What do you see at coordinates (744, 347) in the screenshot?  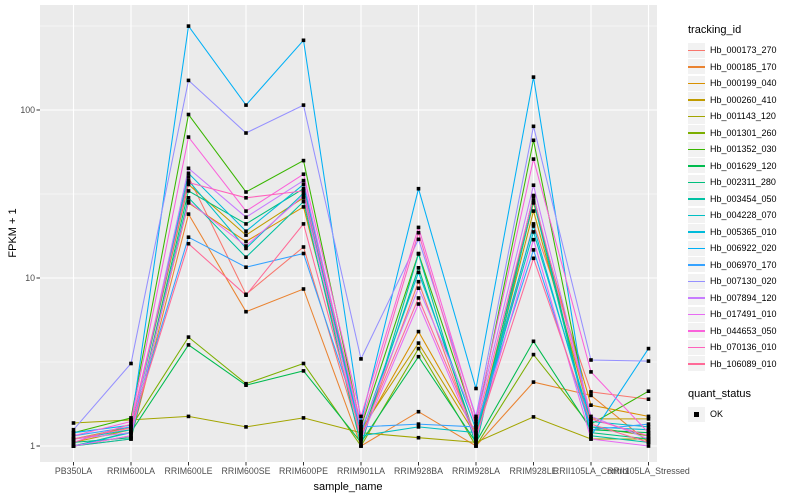 I see `legend-item-Hb_070136_010: Hb_070136_010` at bounding box center [744, 347].